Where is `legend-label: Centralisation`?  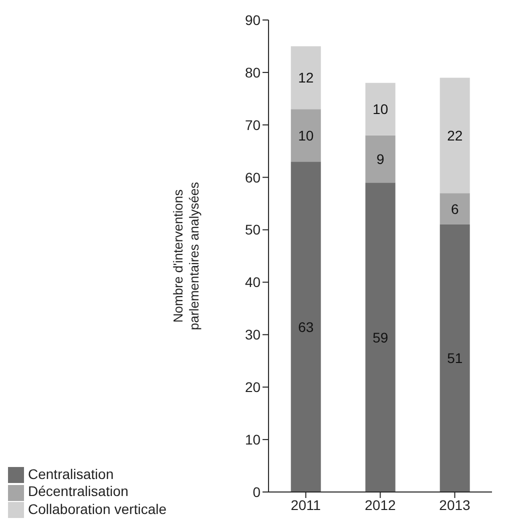 legend-label: Centralisation is located at coordinates (71, 474).